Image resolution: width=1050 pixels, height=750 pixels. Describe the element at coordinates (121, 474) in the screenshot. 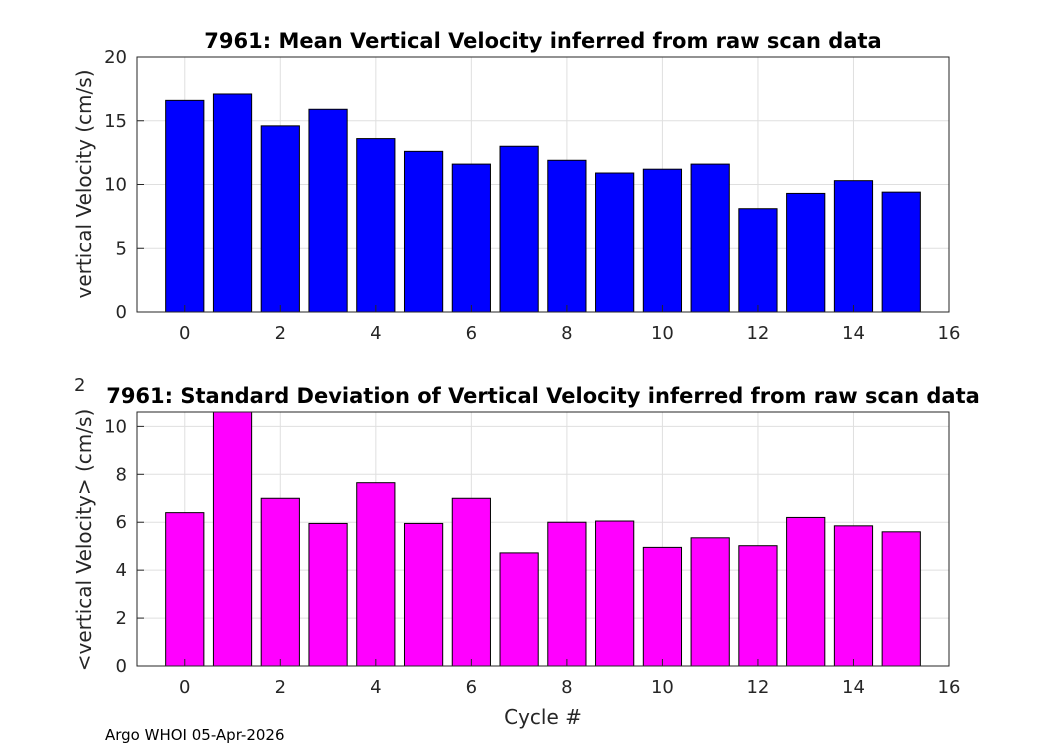

I see `y-tick-label: 8` at that location.